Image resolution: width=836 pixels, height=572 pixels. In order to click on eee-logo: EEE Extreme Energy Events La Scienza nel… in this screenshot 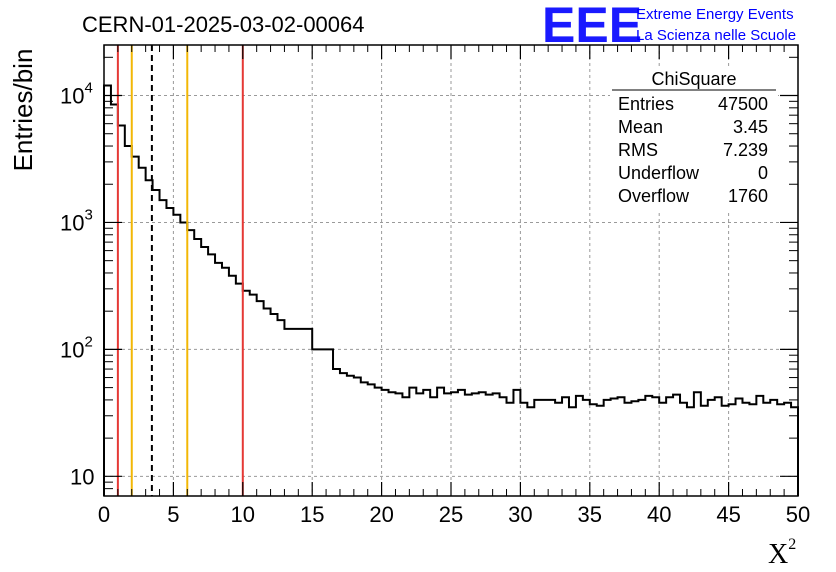, I will do `click(669, 26)`.